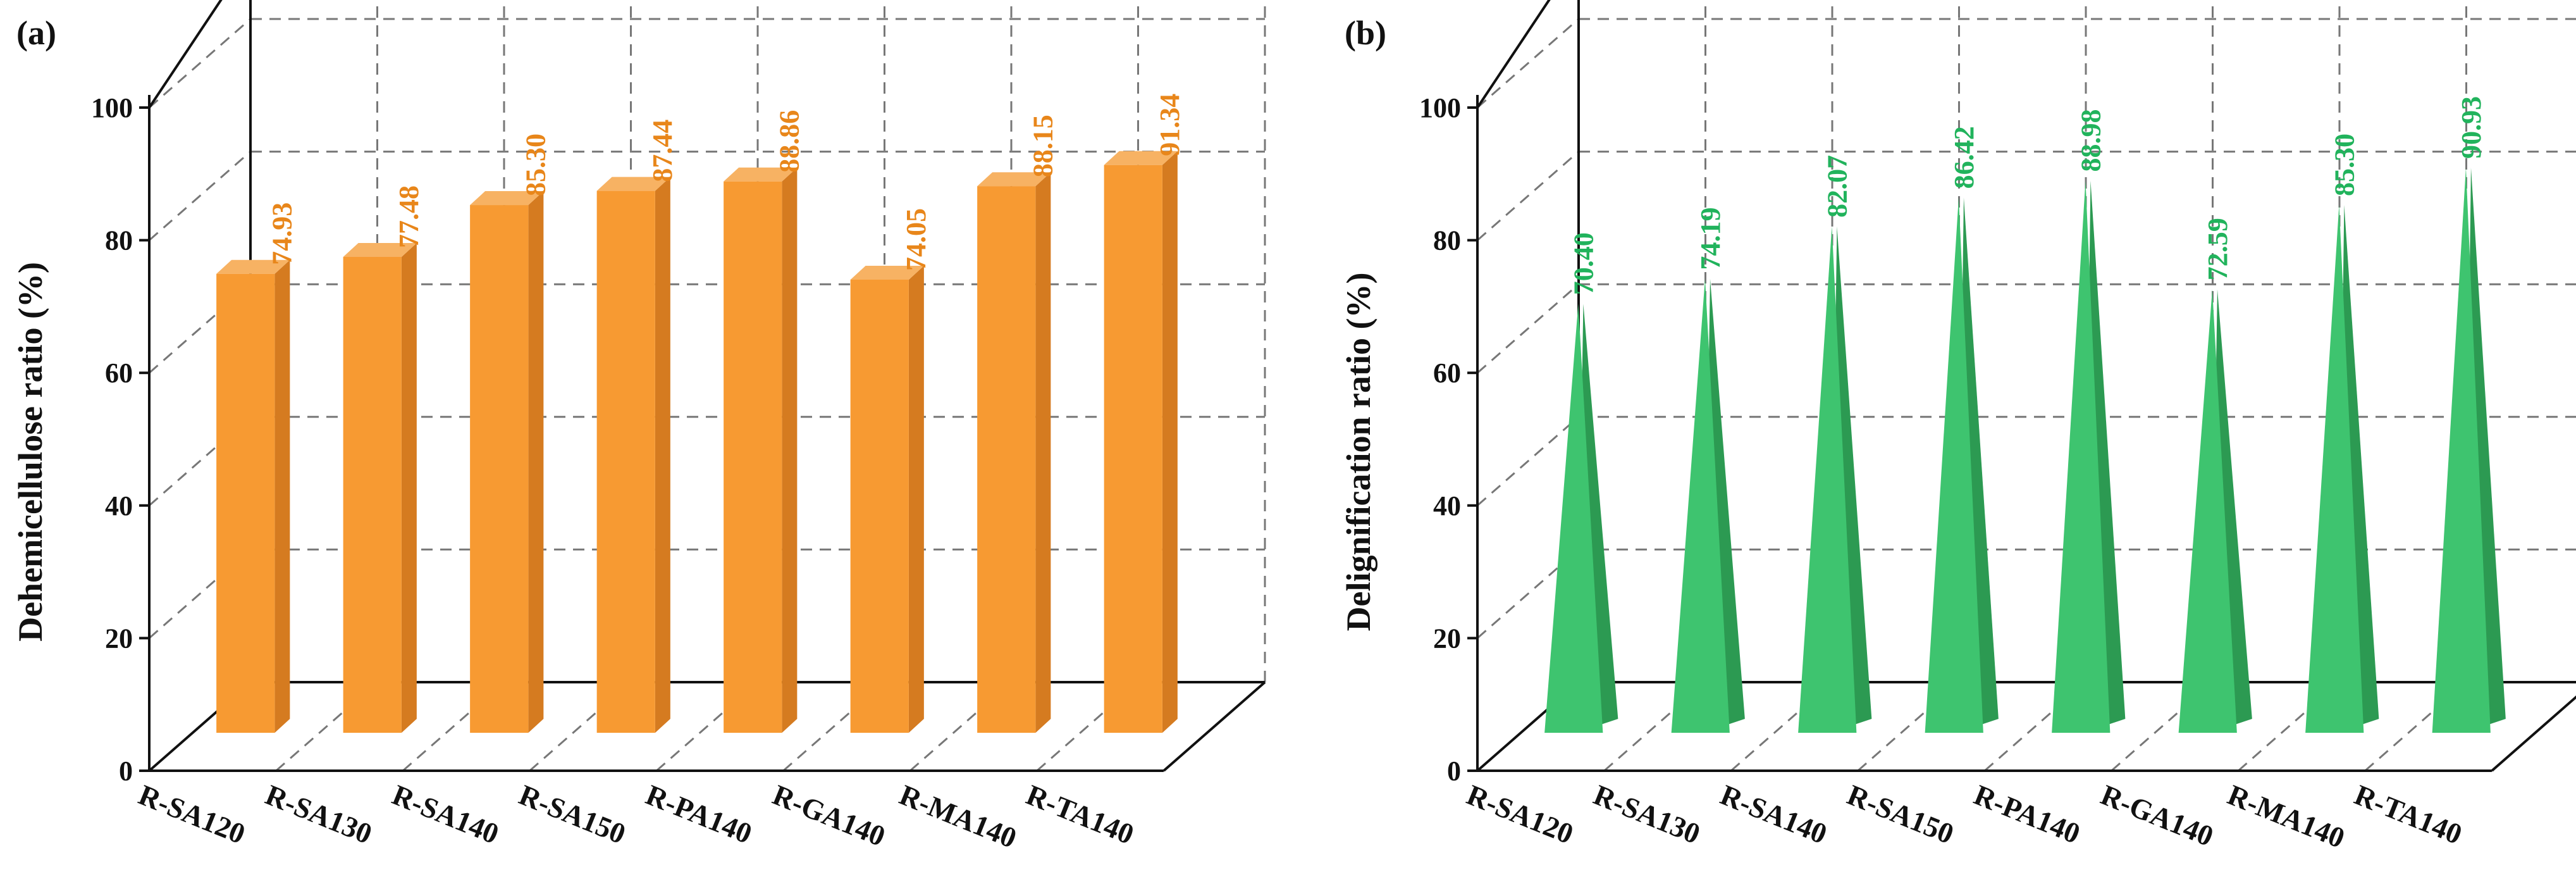  I want to click on panel-label: (b), so click(1365, 33).